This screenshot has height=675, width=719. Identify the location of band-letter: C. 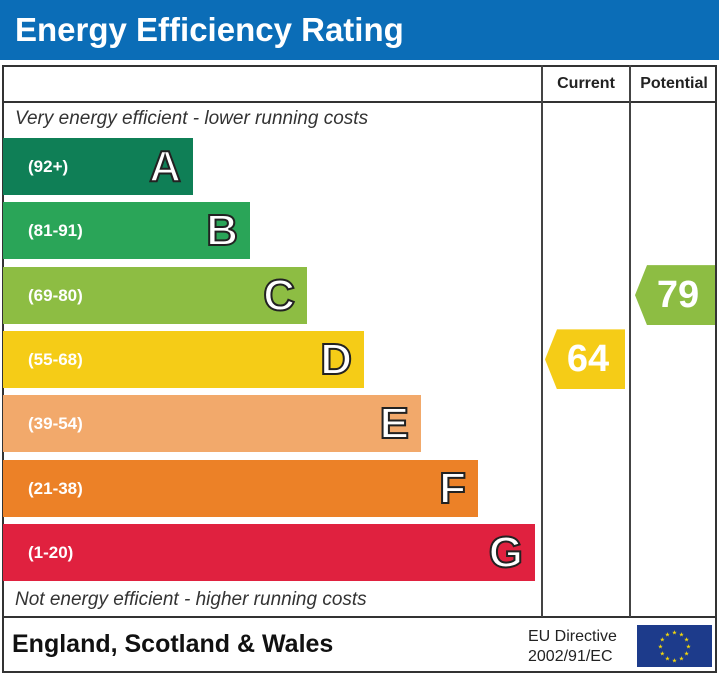
(279, 295).